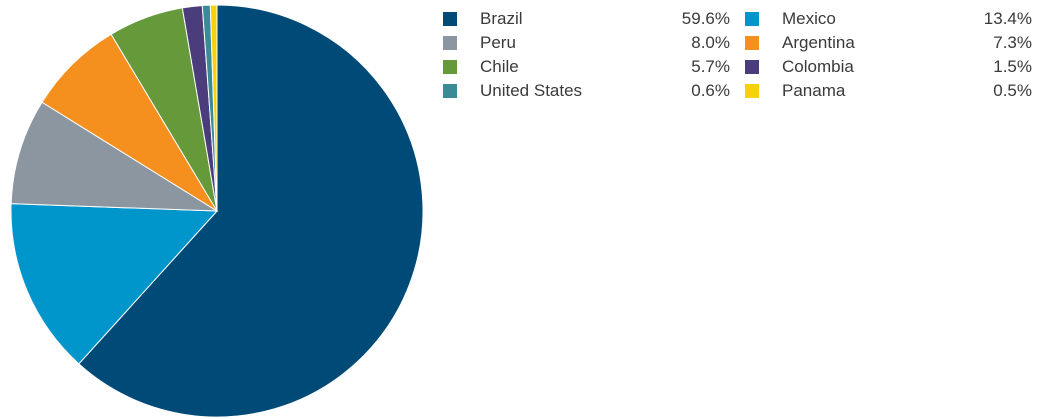 The width and height of the screenshot is (1040, 419). I want to click on legend-label-colombia: Colombia, so click(818, 66).